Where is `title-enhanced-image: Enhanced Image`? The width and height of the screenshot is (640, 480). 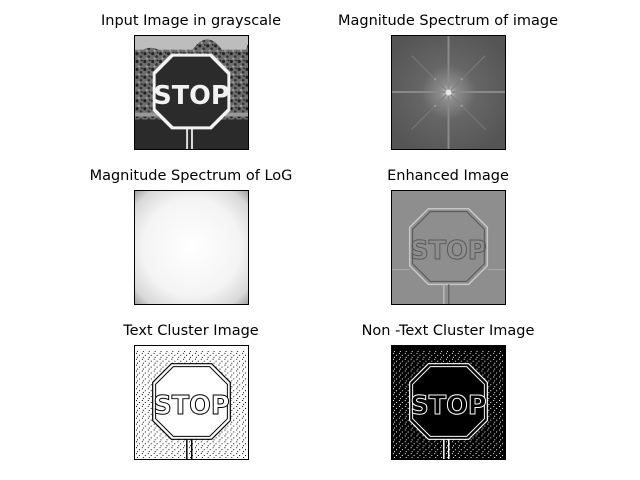
title-enhanced-image: Enhanced Image is located at coordinates (448, 176).